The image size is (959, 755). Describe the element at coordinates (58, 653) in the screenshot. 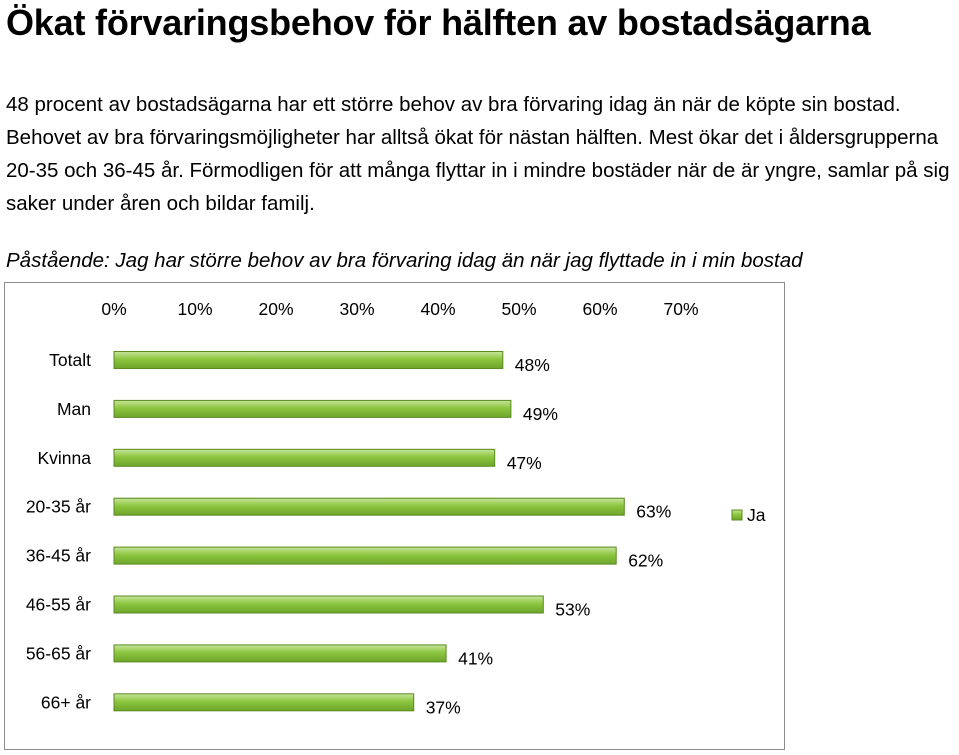

I see `category-label: 56-65 år` at that location.